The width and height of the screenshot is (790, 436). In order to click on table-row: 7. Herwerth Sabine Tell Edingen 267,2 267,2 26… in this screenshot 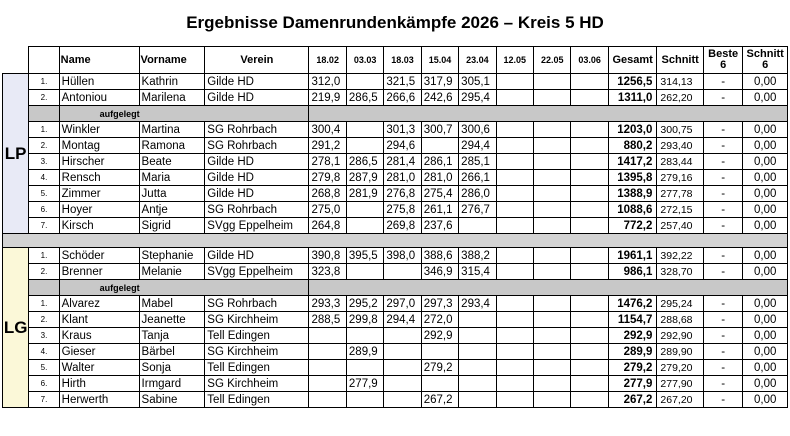, I will do `click(395, 399)`.